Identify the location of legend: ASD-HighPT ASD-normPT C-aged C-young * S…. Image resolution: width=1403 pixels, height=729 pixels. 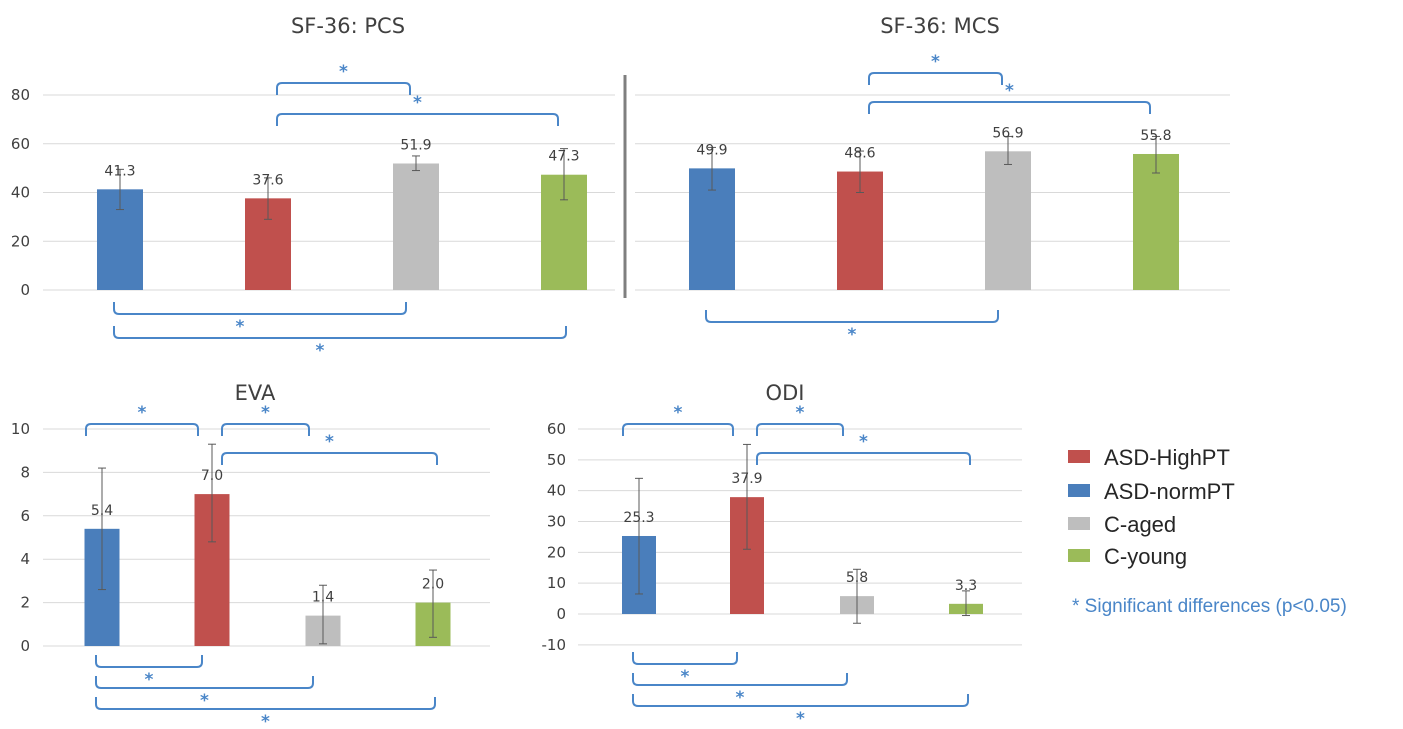
(1207, 531).